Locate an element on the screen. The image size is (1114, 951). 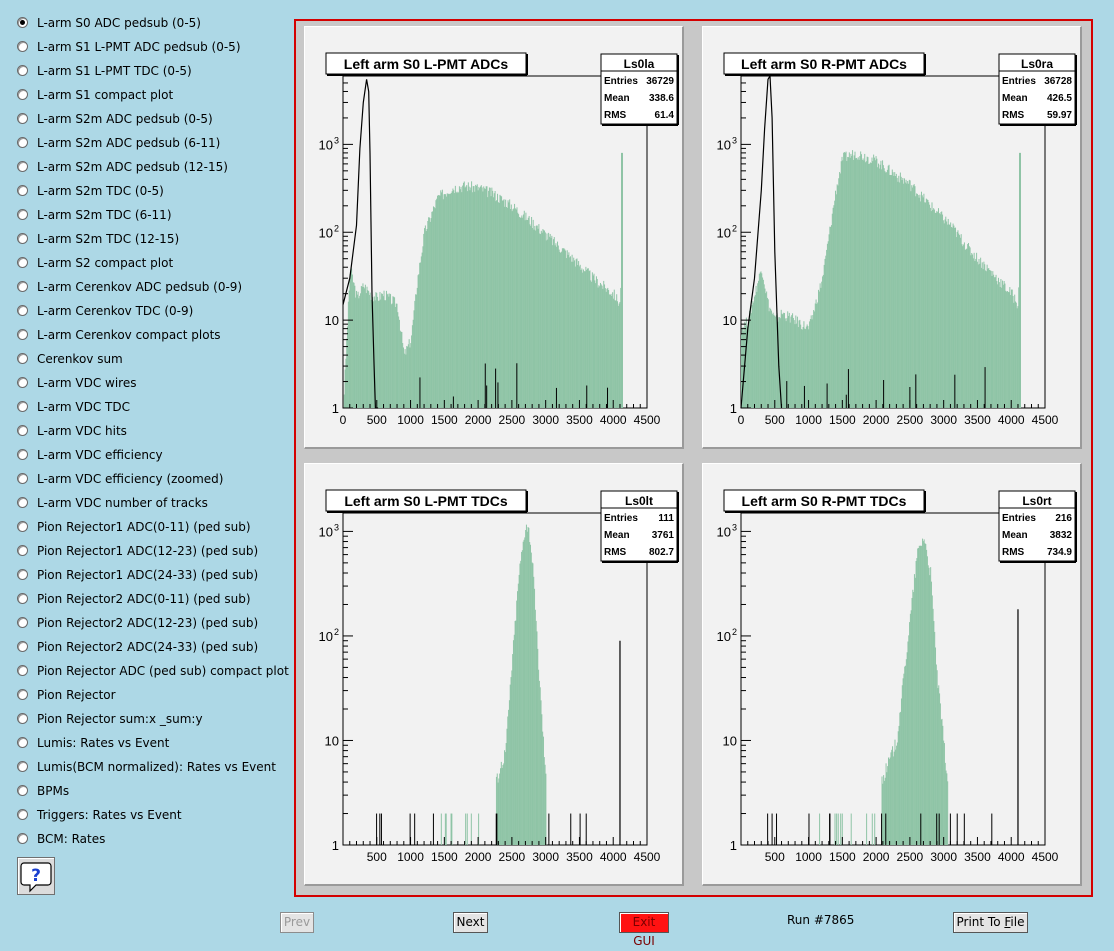
radio-item: Pion Rejector1 ADC(0-11) (ped sub) is located at coordinates (149, 527).